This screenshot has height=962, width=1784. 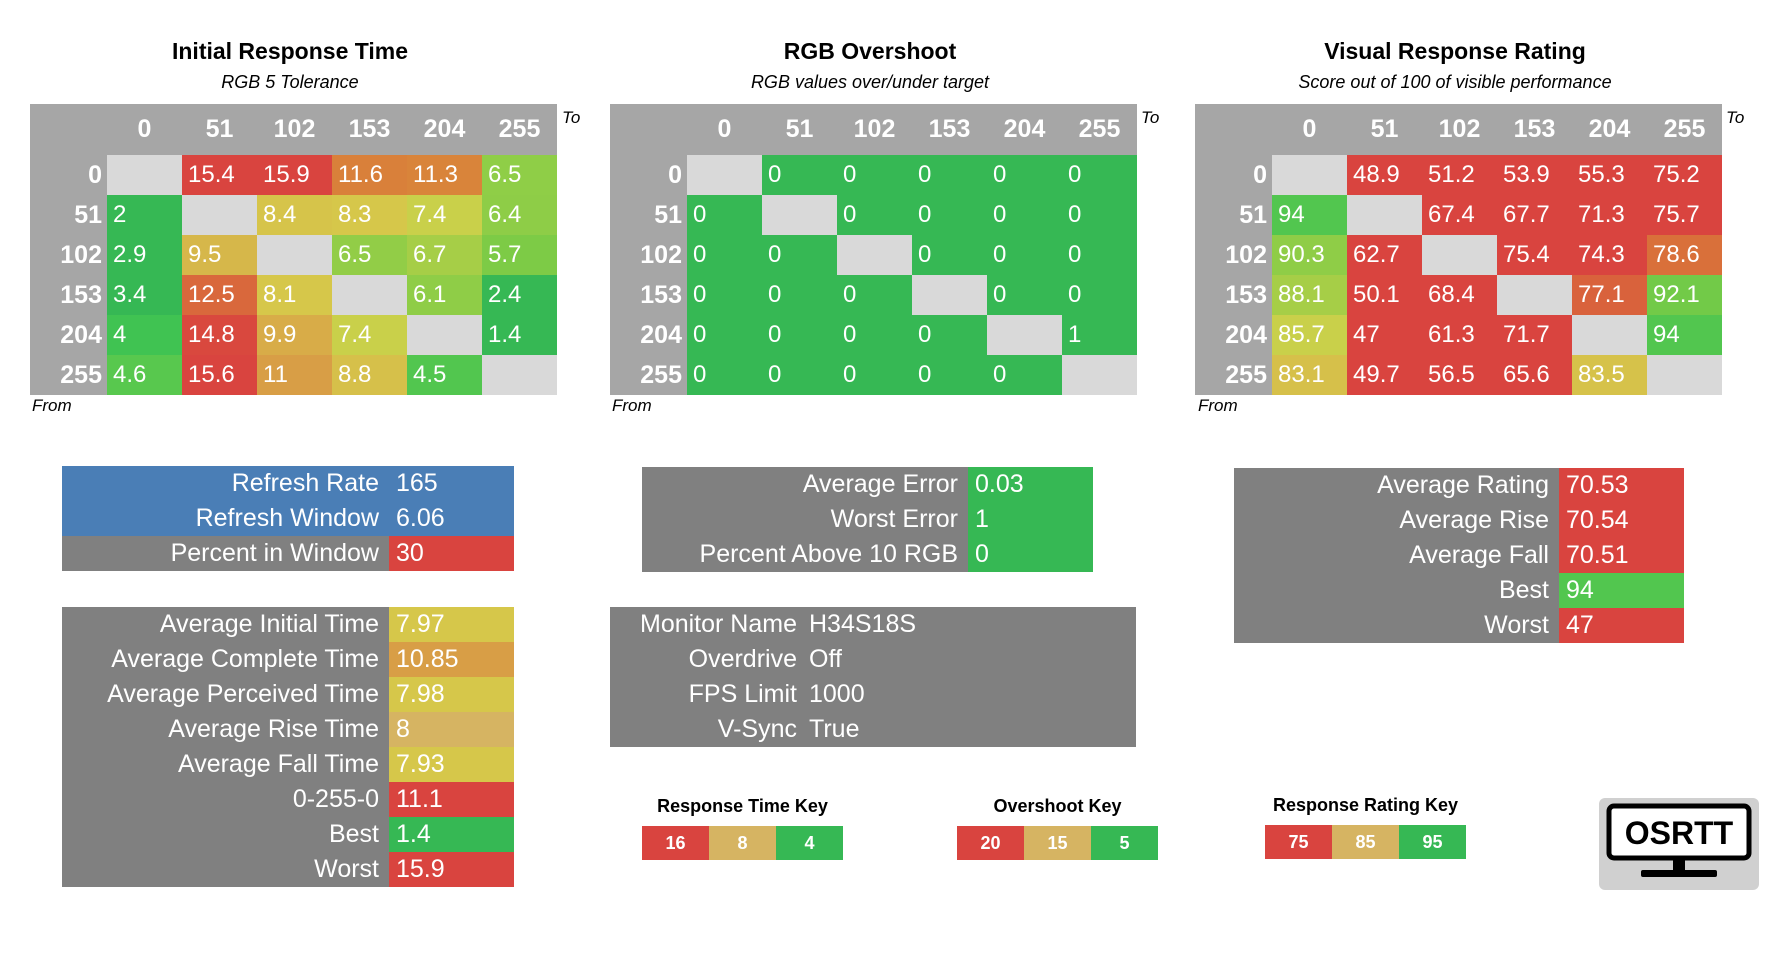 What do you see at coordinates (1218, 405) in the screenshot?
I see `from-label-visual-rating: From` at bounding box center [1218, 405].